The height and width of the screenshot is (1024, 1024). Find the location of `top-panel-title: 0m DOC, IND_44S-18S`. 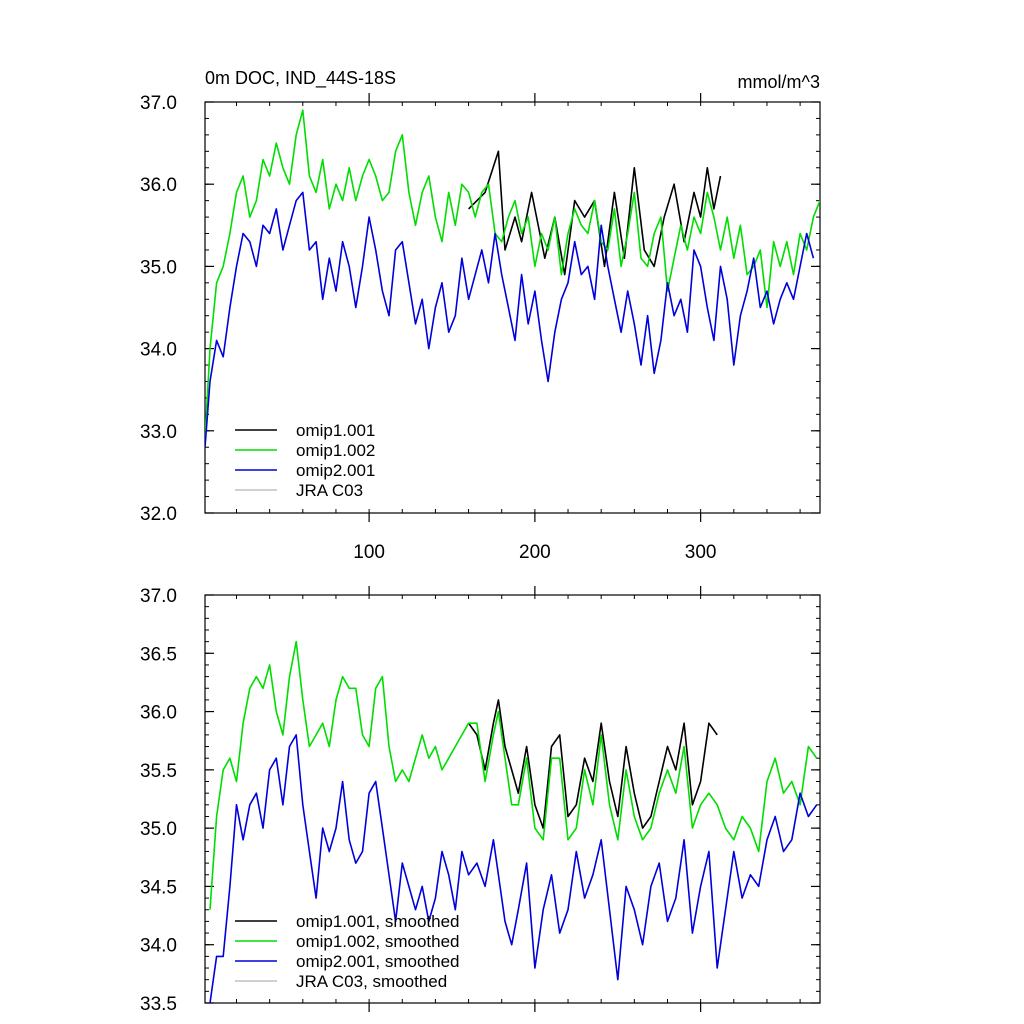

top-panel-title: 0m DOC, IND_44S-18S is located at coordinates (300, 78).